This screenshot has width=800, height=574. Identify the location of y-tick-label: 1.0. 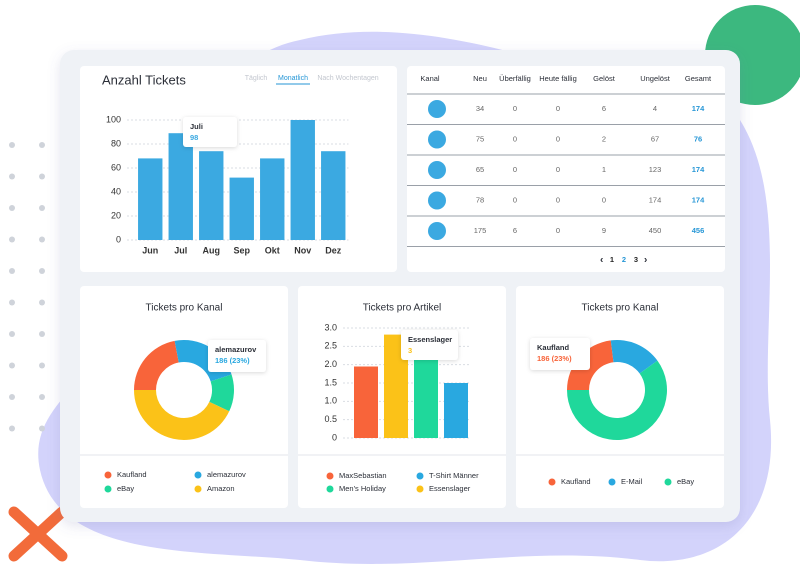
(330, 401).